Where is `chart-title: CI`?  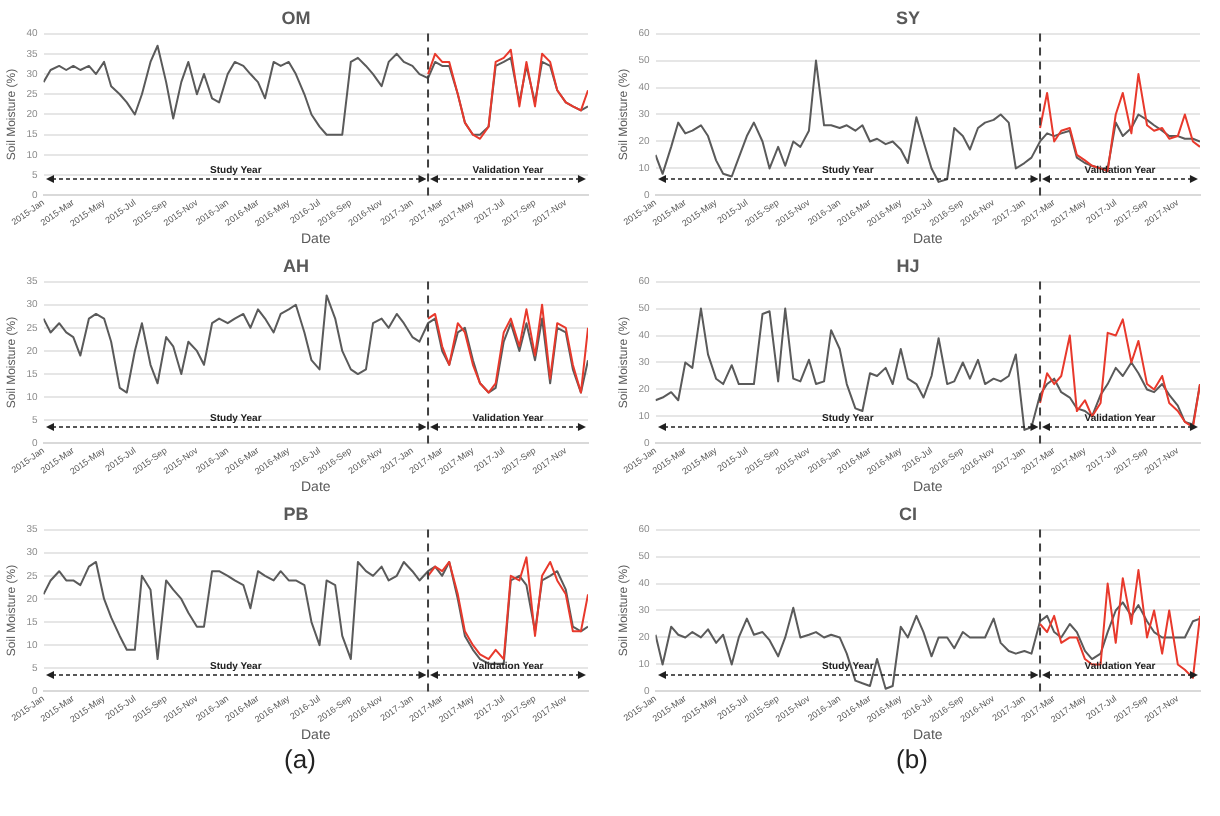
chart-title: CI is located at coordinates (908, 513).